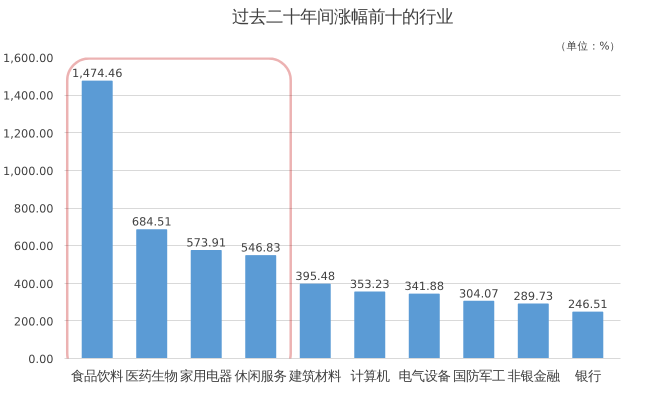 The image size is (646, 404). I want to click on x-tick-label: 国防军工, so click(478, 377).